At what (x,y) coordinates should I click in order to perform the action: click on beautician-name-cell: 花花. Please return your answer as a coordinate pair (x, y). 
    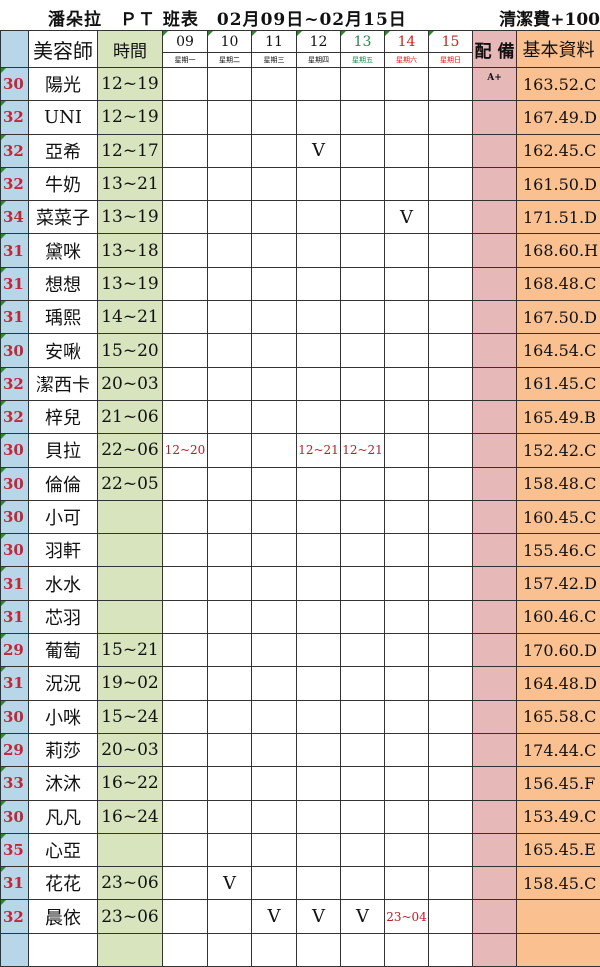
    Looking at the image, I should click on (63, 883).